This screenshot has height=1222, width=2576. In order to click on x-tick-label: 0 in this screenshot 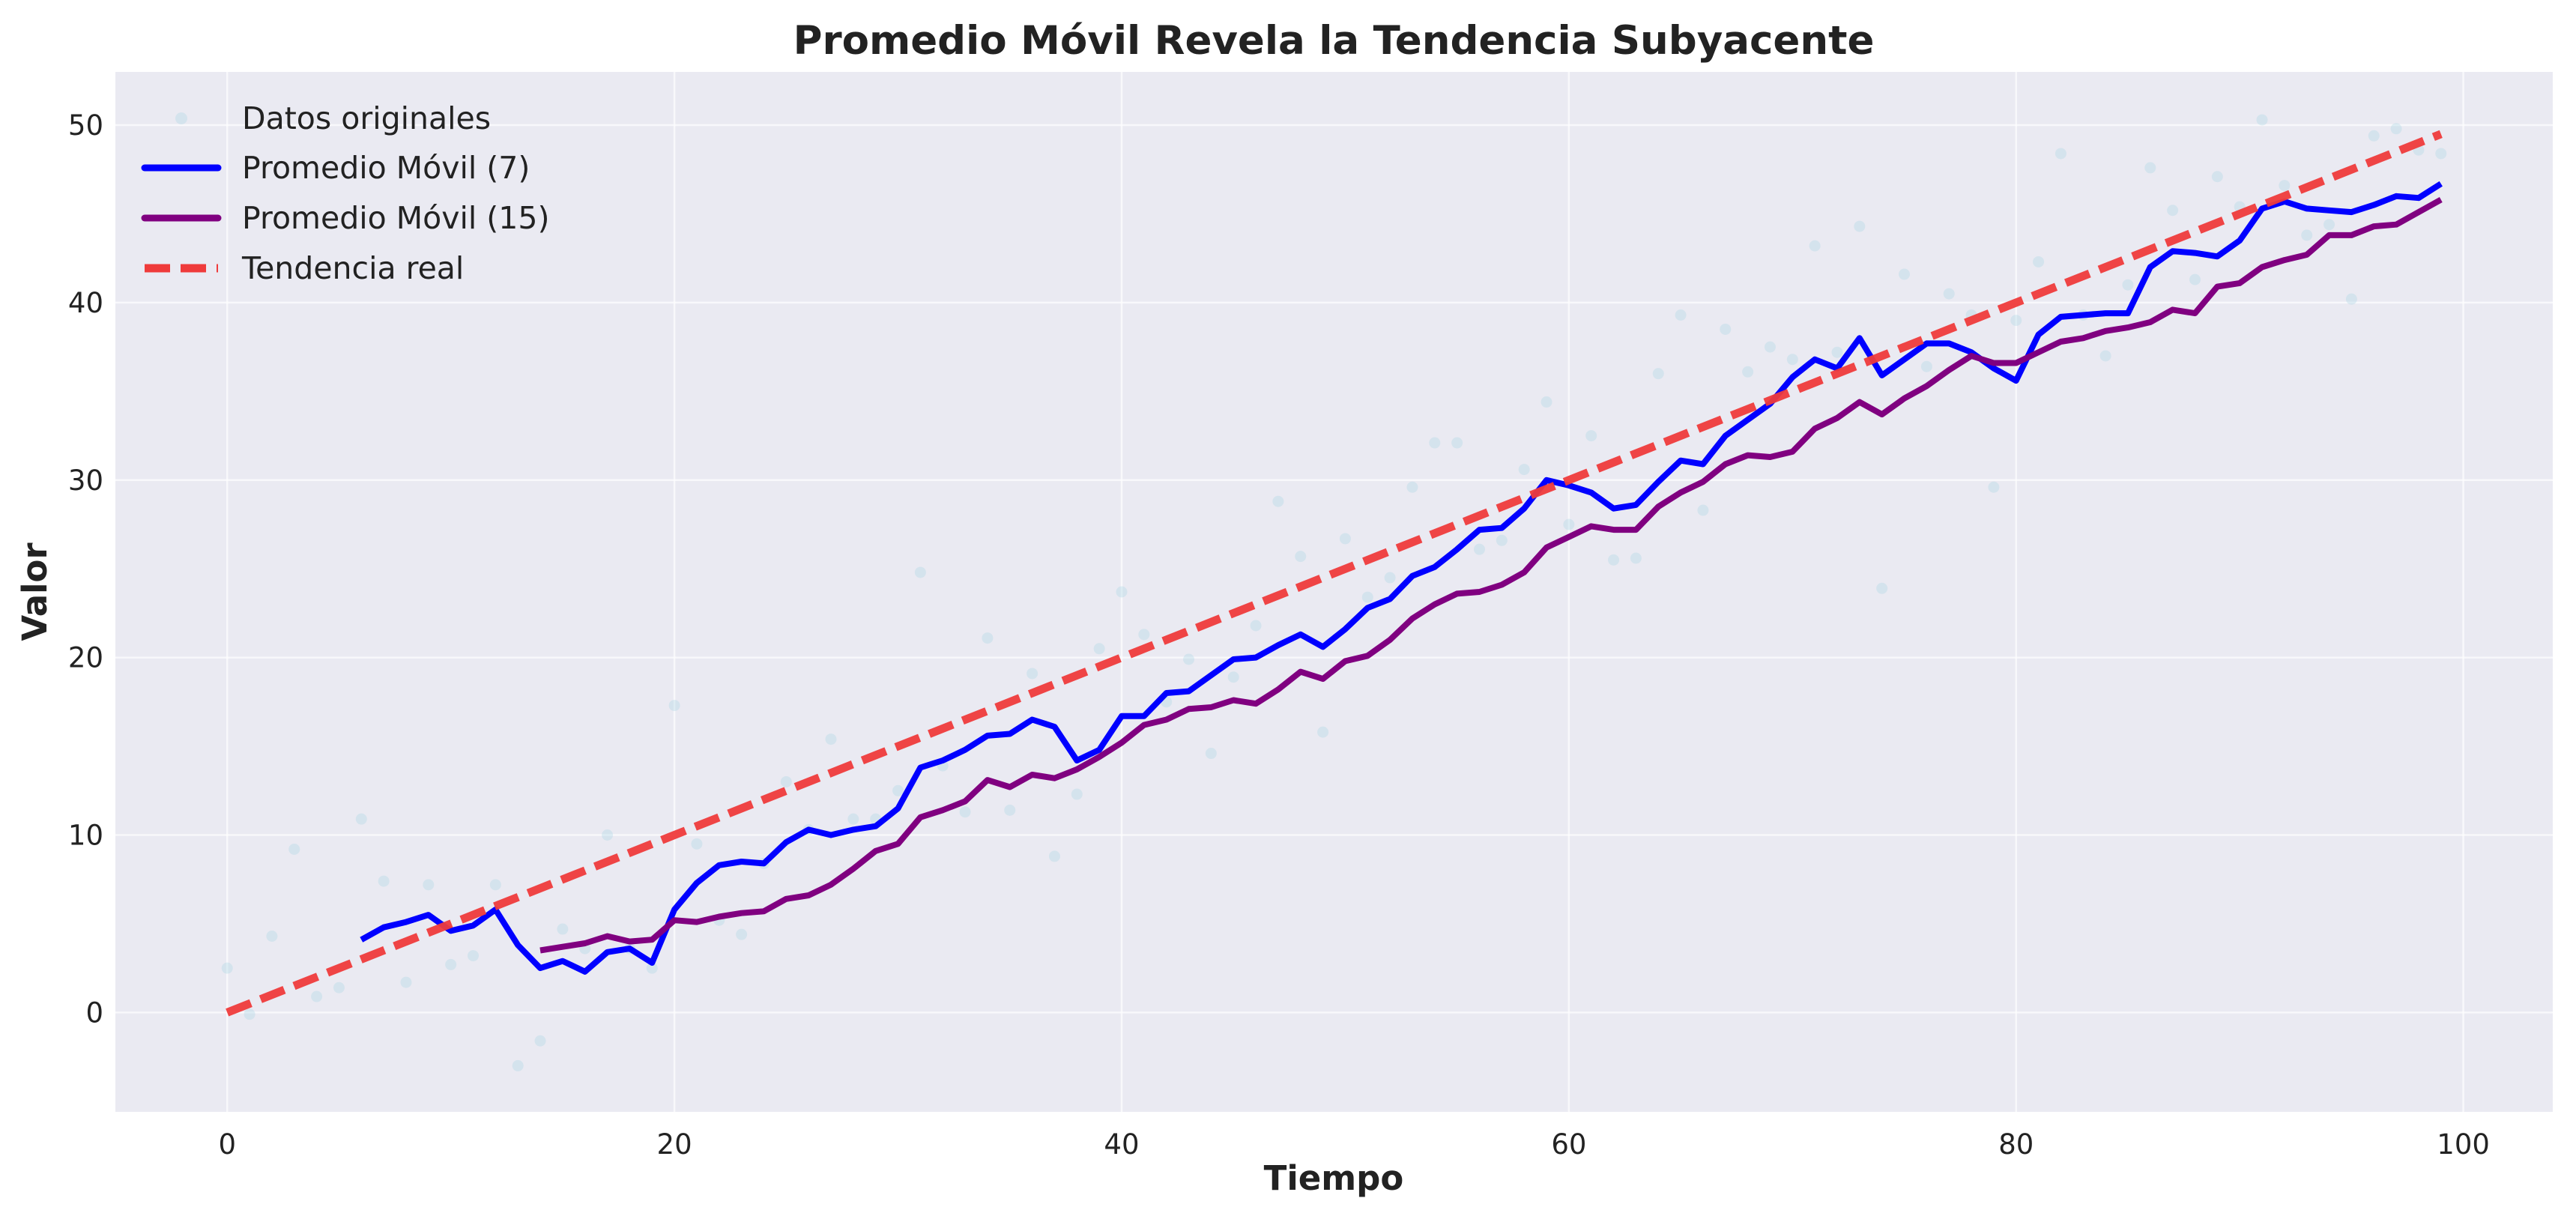, I will do `click(227, 1144)`.